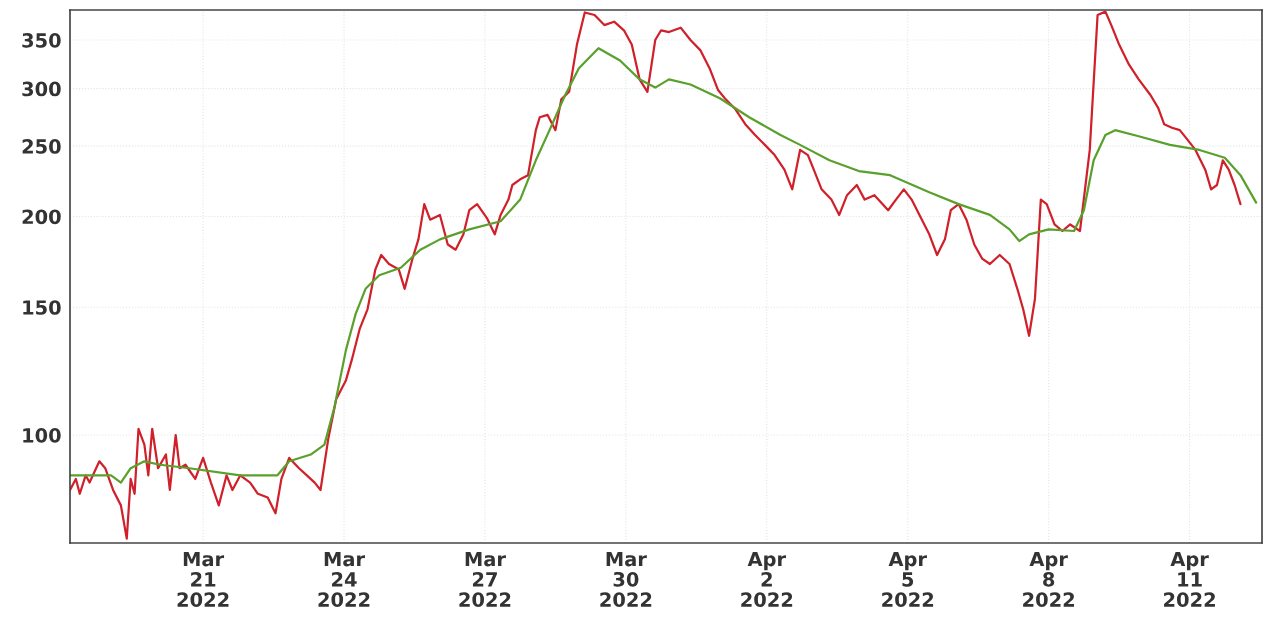  What do you see at coordinates (1049, 579) in the screenshot?
I see `x-tick-label: Apr 8 2022` at bounding box center [1049, 579].